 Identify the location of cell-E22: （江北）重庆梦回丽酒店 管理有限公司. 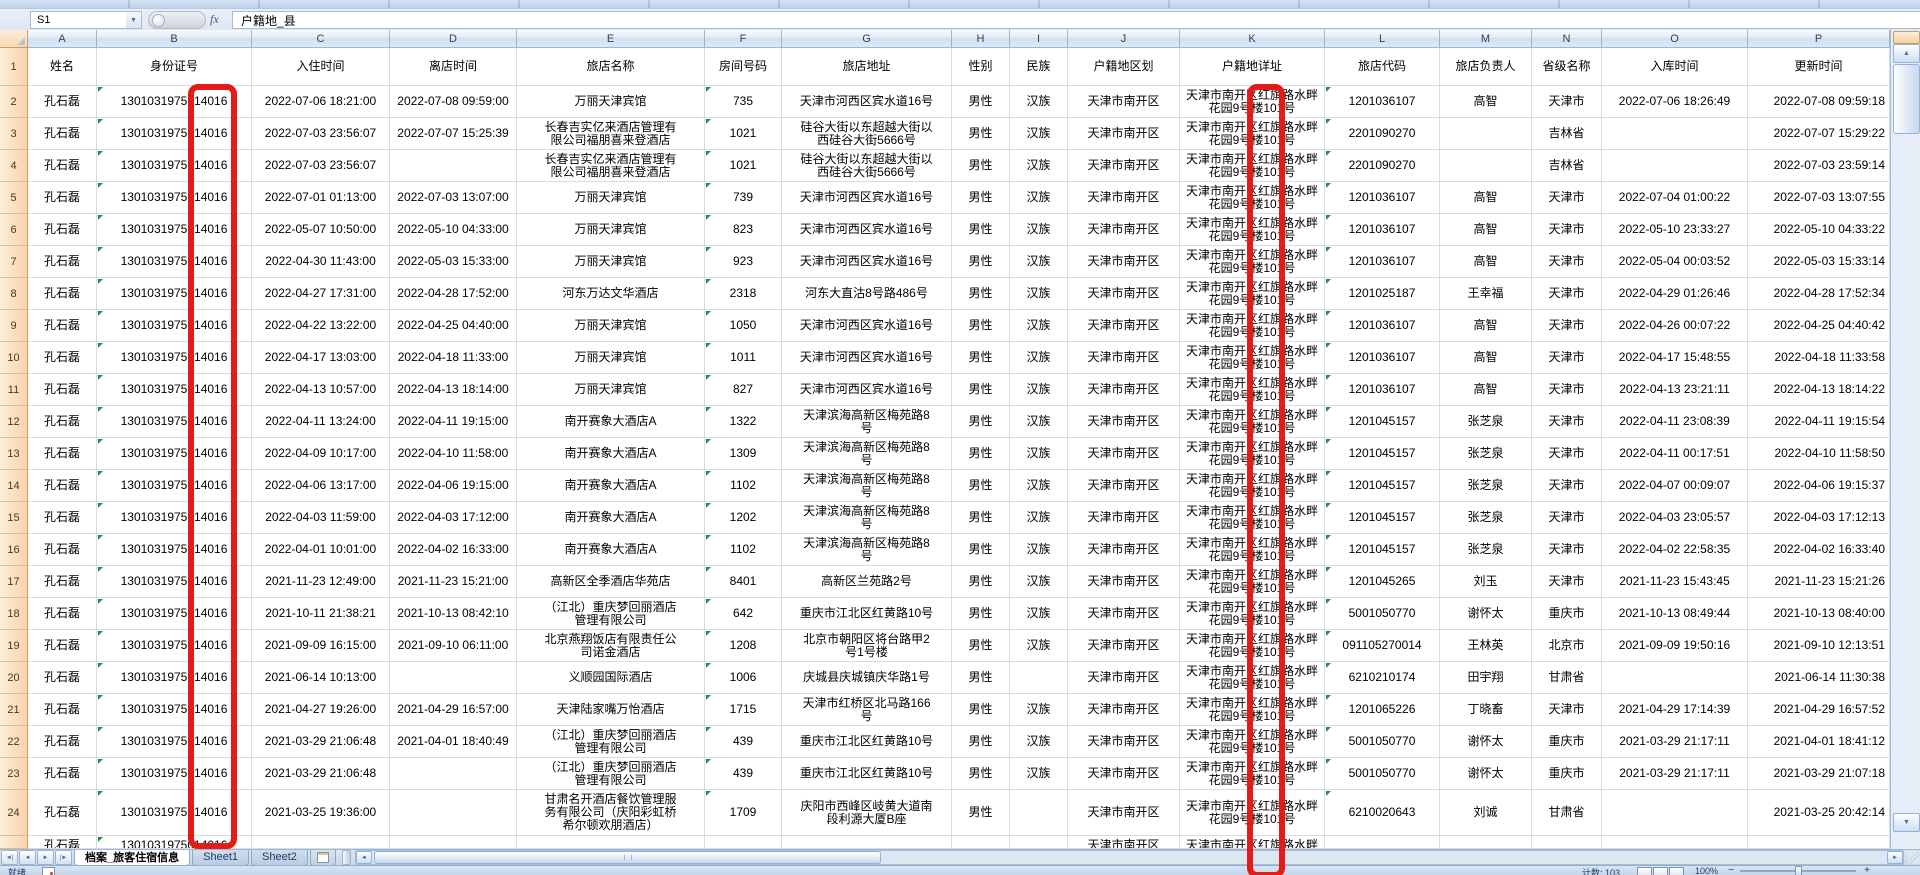
(611, 742).